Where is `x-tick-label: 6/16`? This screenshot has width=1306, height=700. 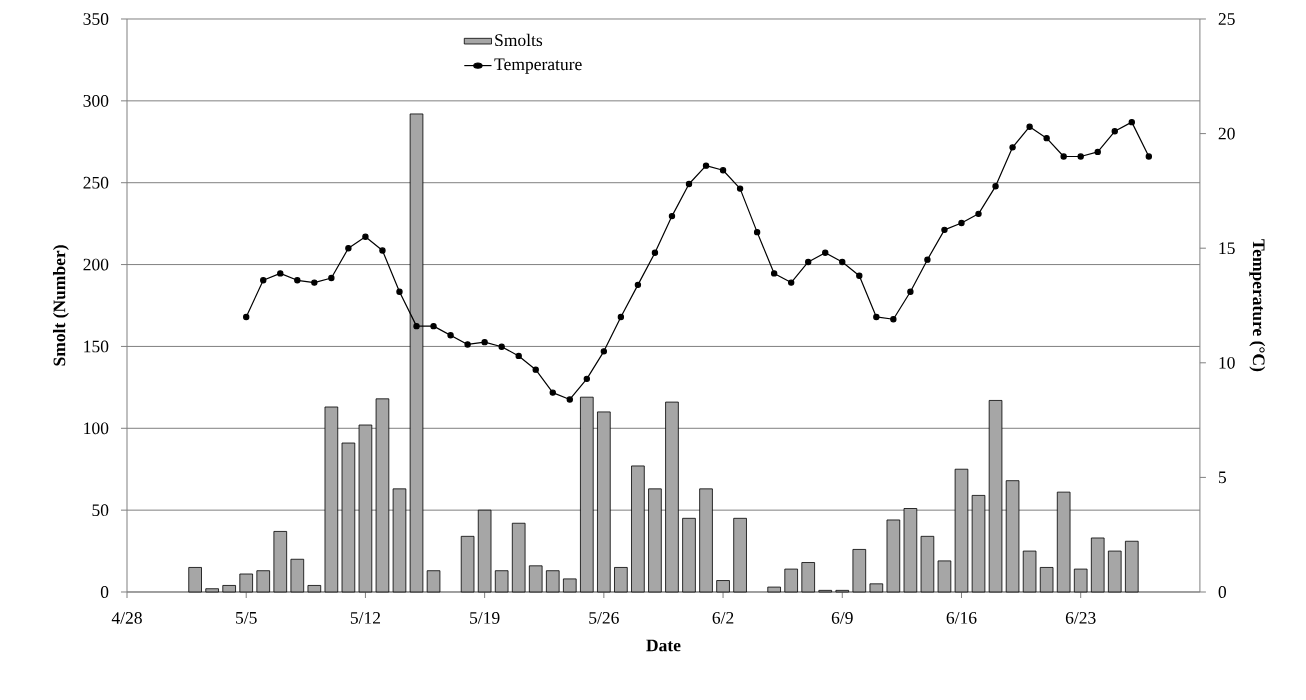 x-tick-label: 6/16 is located at coordinates (961, 618).